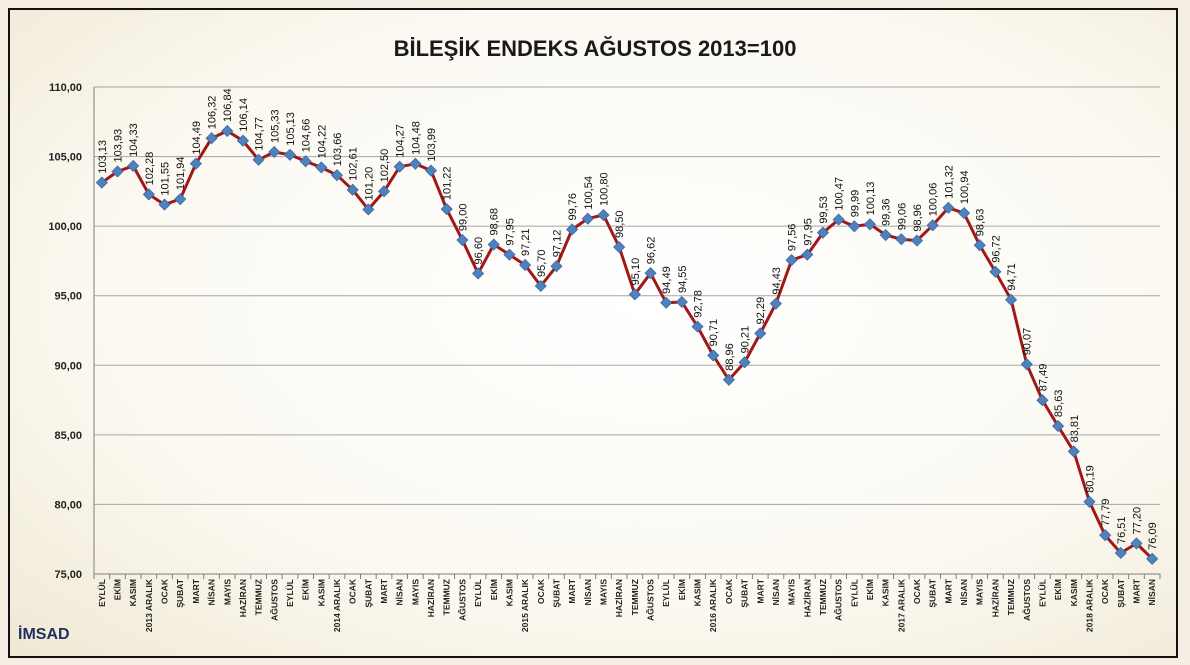 The height and width of the screenshot is (665, 1190). What do you see at coordinates (1059, 404) in the screenshot?
I see `data-label: 85,63` at bounding box center [1059, 404].